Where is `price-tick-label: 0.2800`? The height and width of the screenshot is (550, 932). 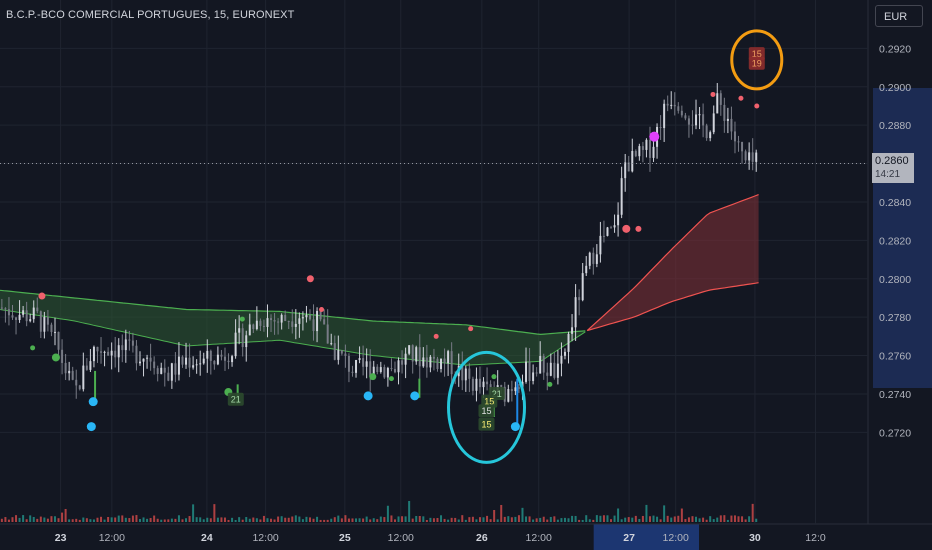 price-tick-label: 0.2800 is located at coordinates (895, 280).